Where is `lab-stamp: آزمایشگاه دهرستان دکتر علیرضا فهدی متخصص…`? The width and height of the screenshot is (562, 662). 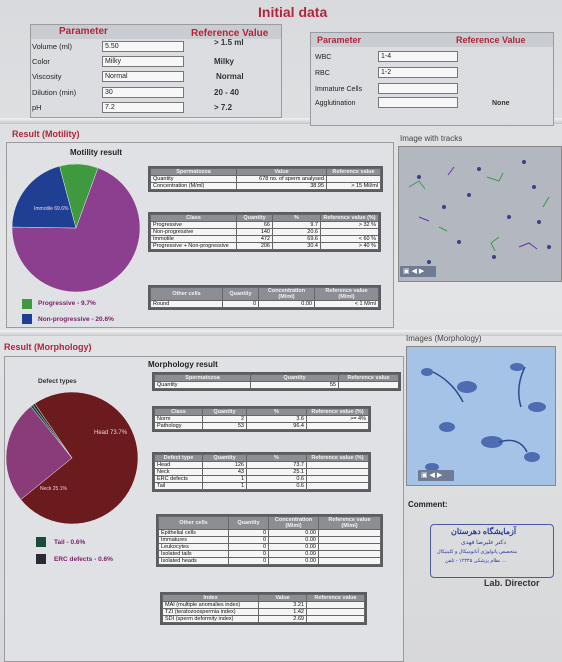
lab-stamp: آزمایشگاه دهرستان دکتر علیرضا فهدی متخصص… is located at coordinates (492, 551).